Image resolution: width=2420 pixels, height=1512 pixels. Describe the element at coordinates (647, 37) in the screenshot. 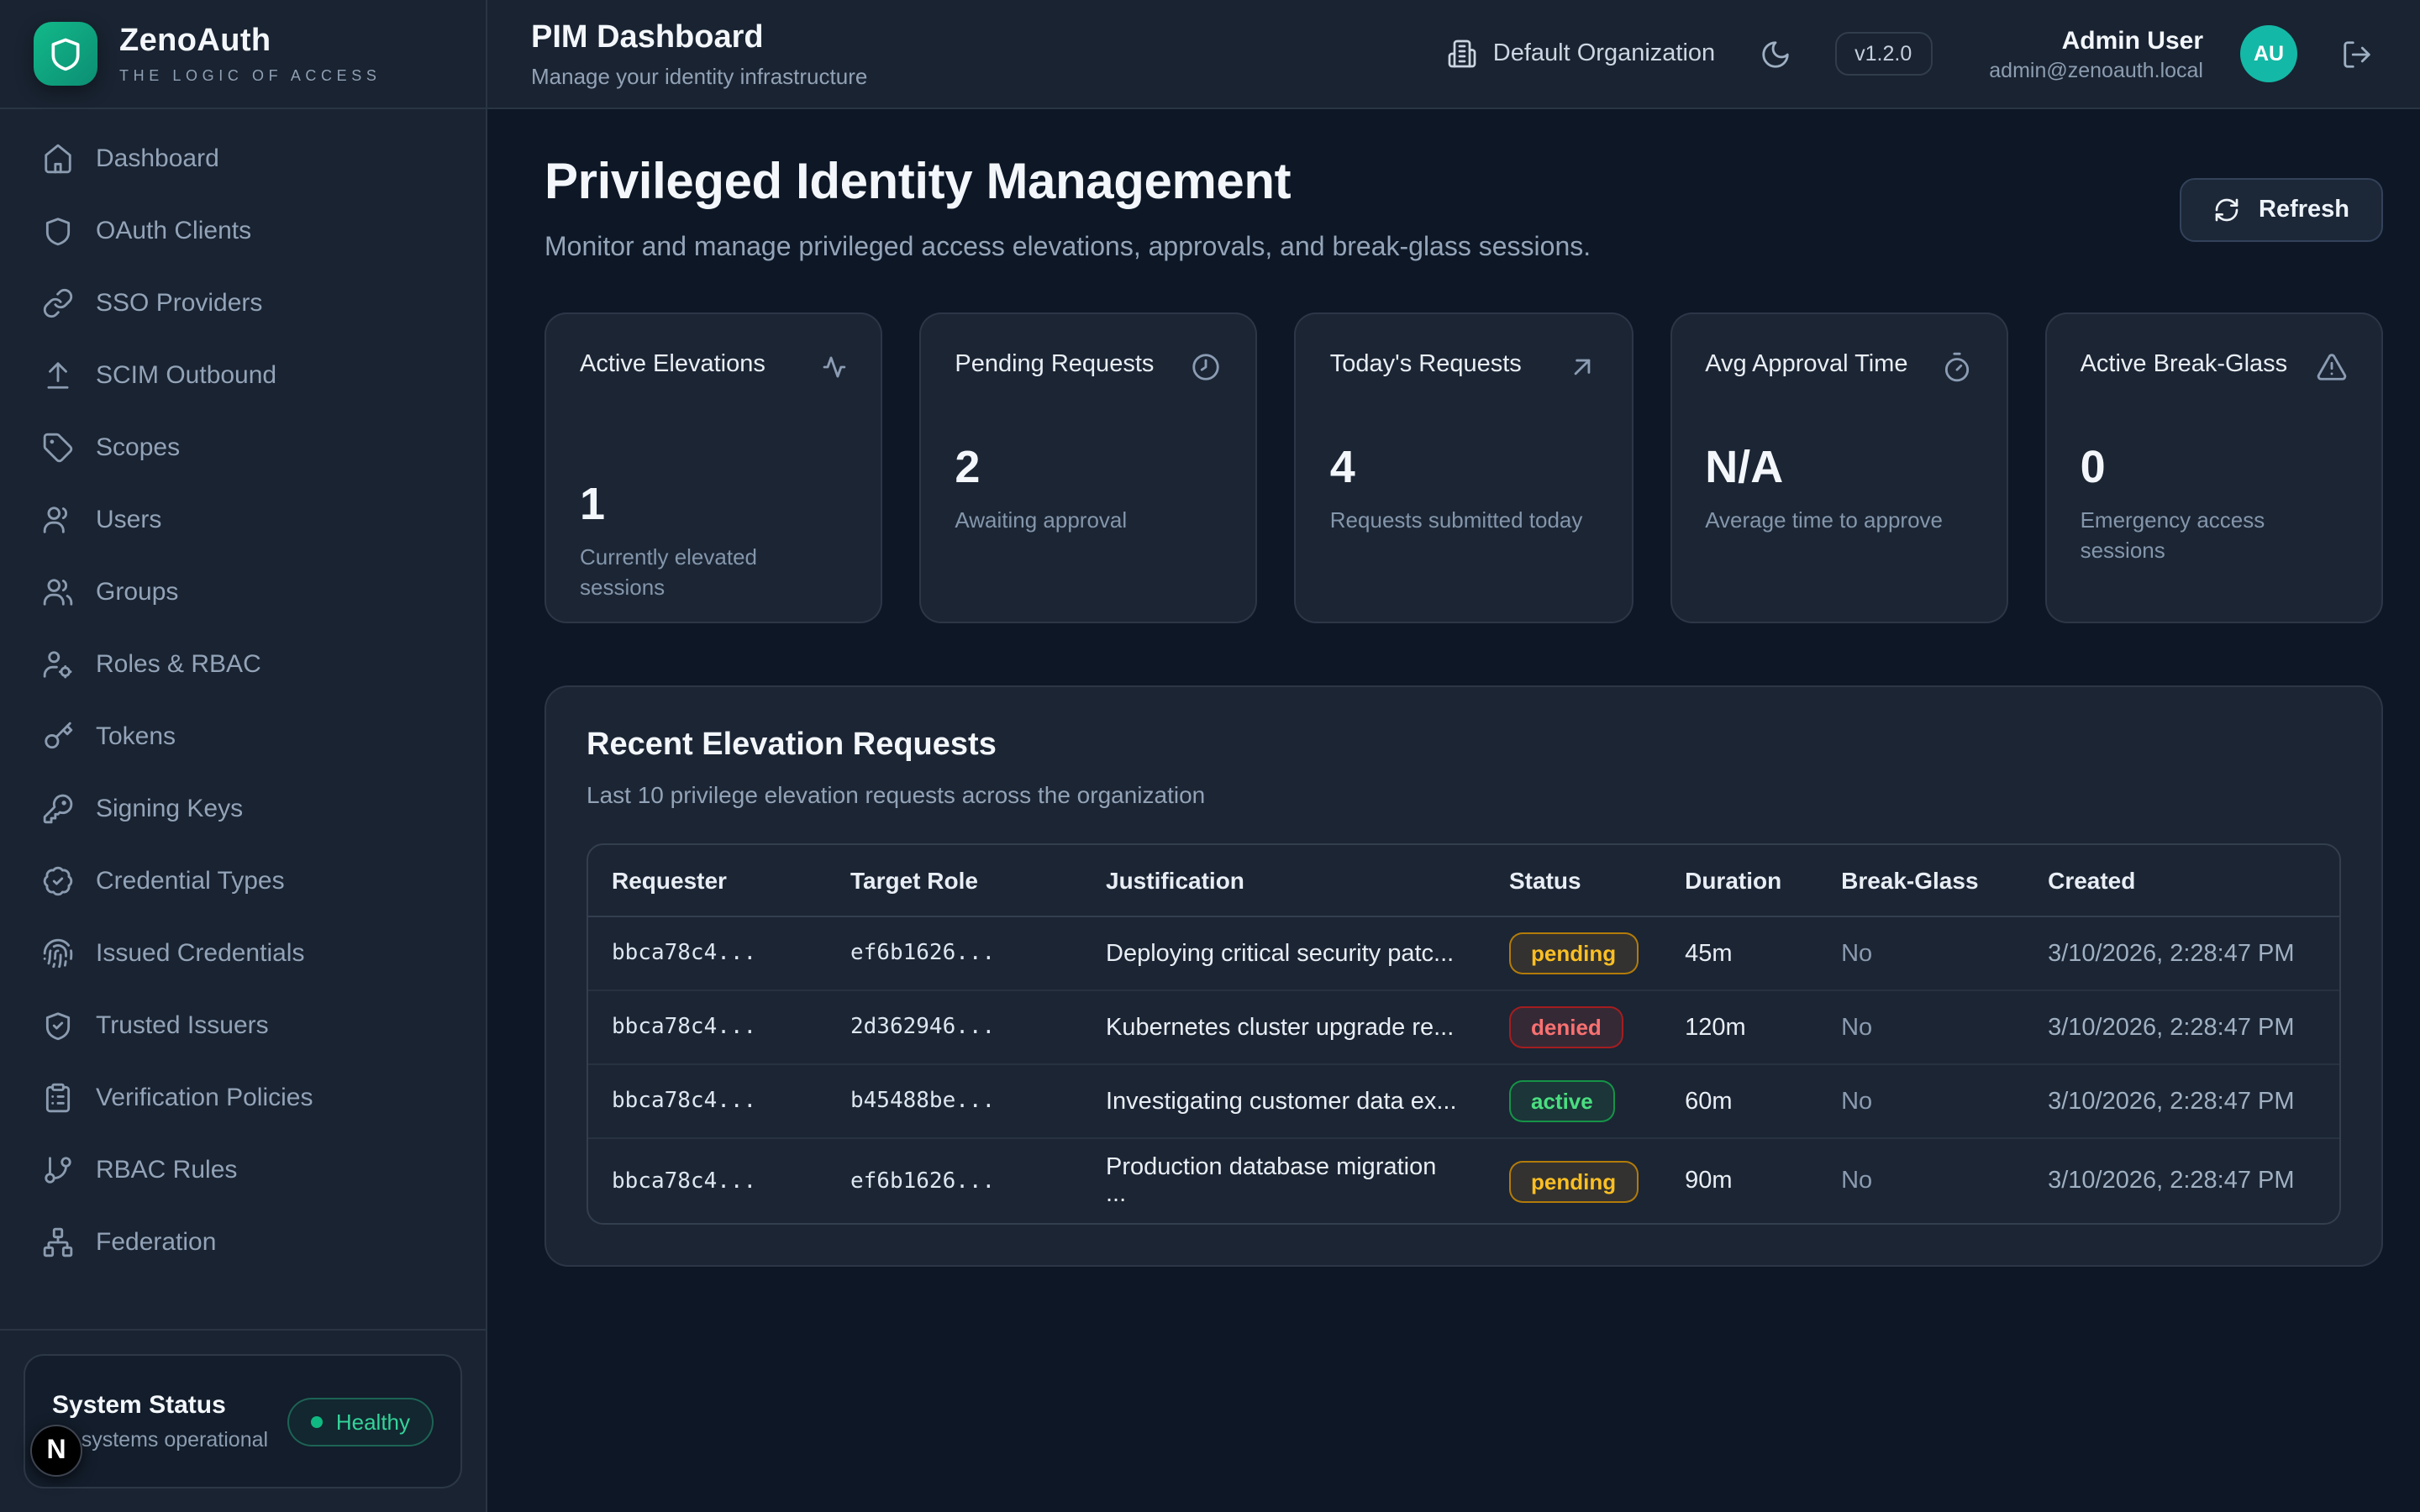

I see `app-title: PIM Dashboard` at that location.